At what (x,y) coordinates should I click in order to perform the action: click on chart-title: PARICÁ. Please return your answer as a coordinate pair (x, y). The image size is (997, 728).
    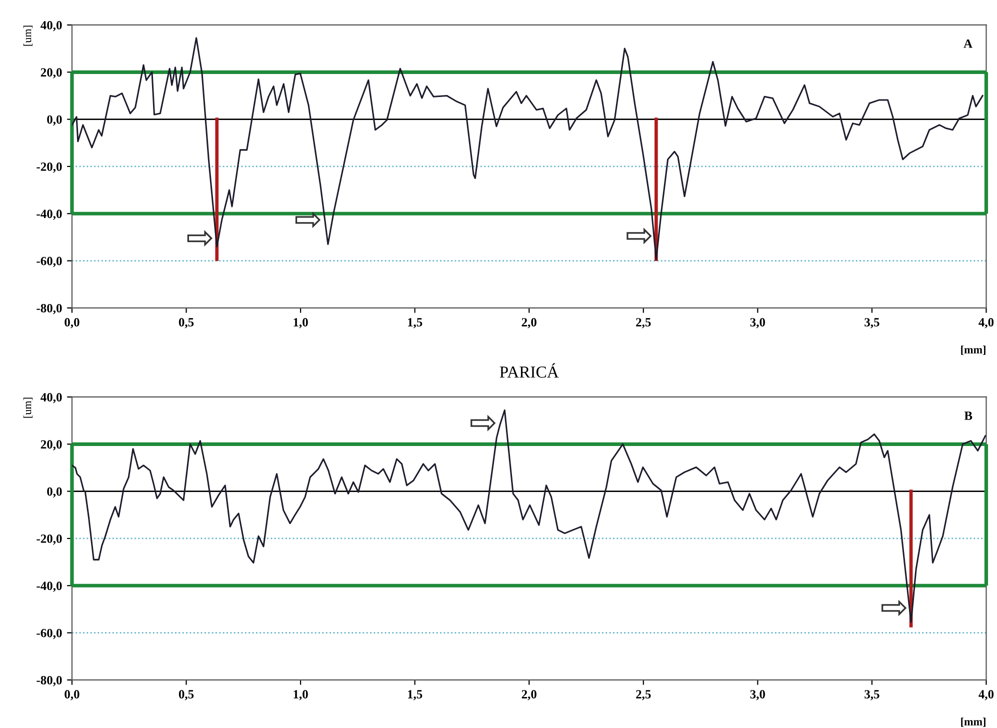
    Looking at the image, I should click on (529, 370).